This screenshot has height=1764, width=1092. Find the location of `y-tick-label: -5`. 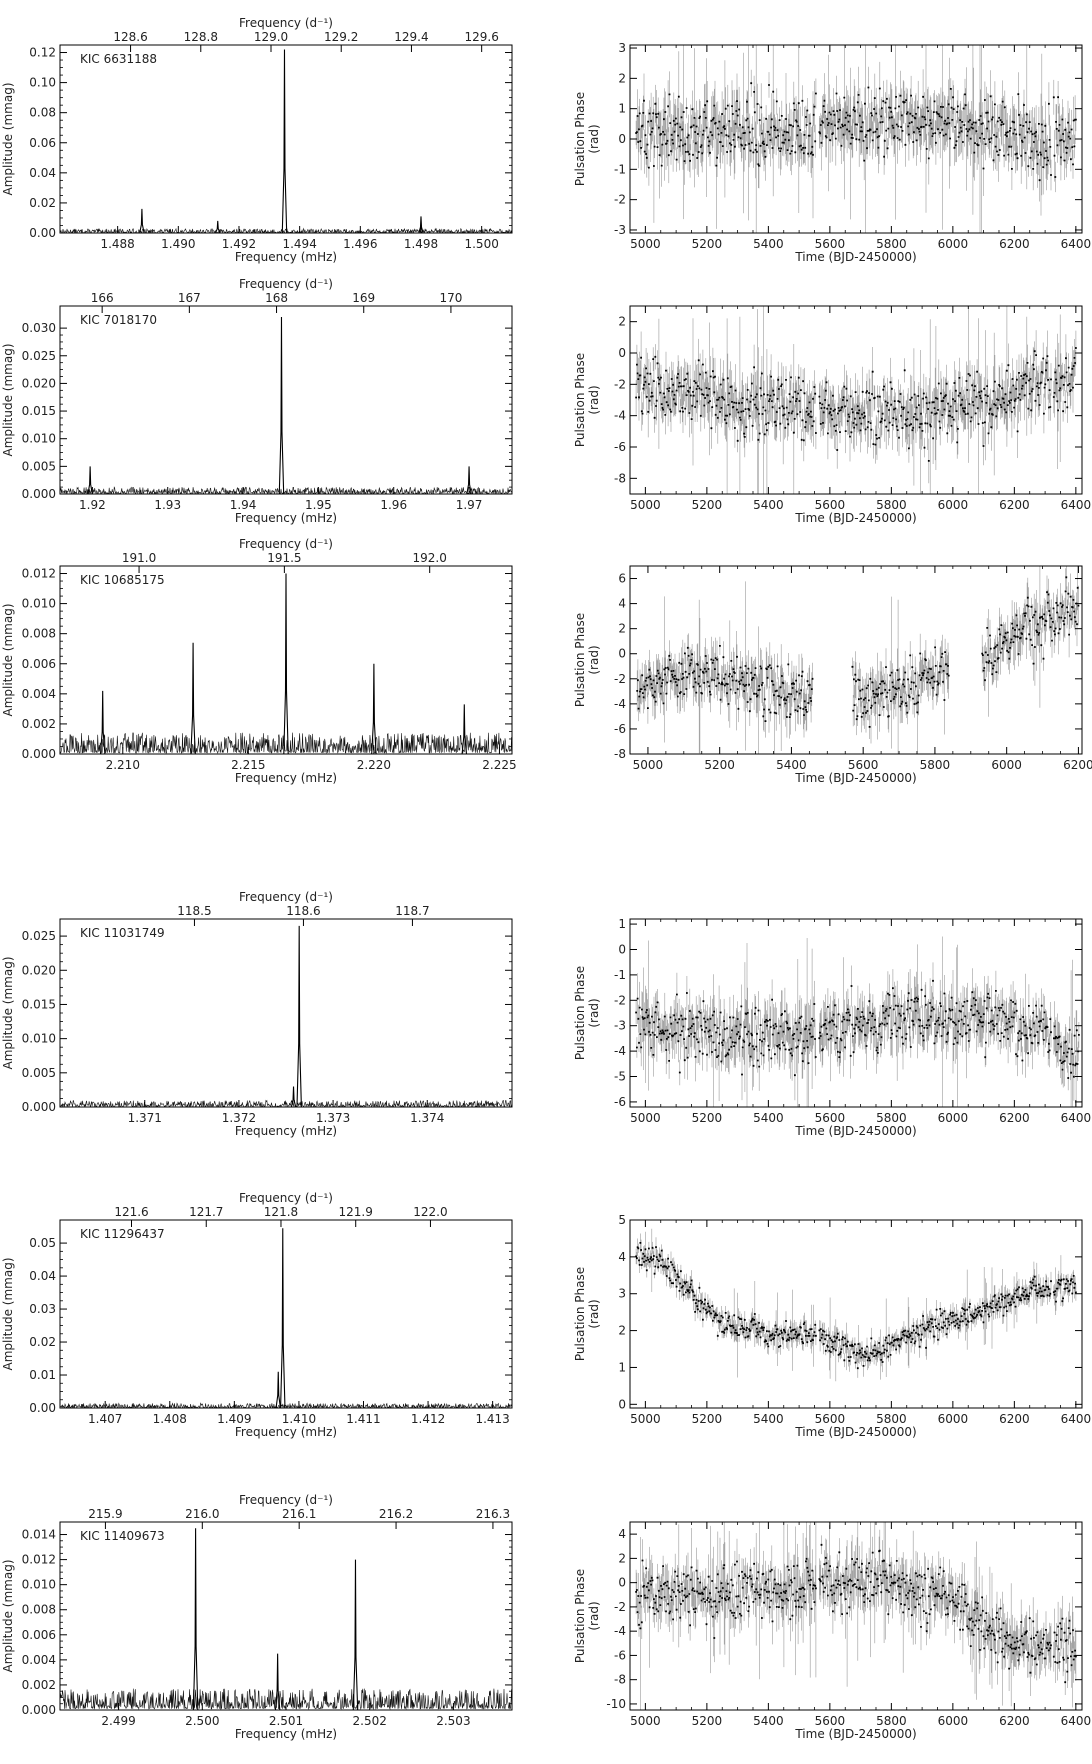

y-tick-label: -5 is located at coordinates (620, 1077).